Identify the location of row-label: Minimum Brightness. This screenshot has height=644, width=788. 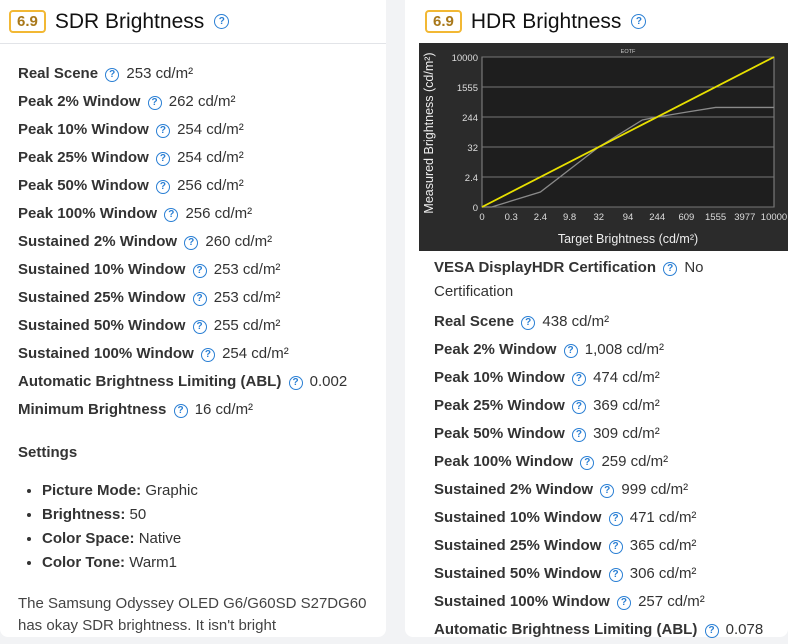
(92, 409).